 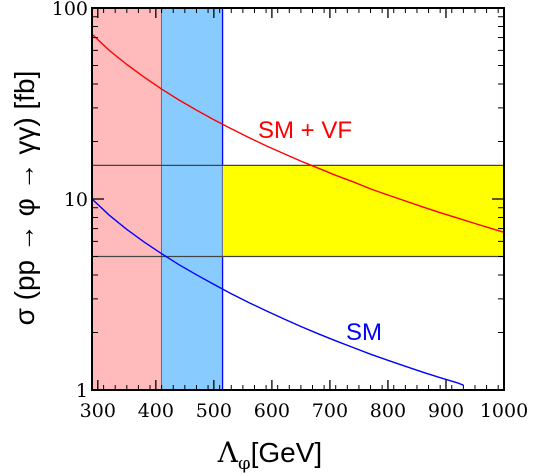 I want to click on series-label-sm-vf: SM + VF, so click(x=305, y=130).